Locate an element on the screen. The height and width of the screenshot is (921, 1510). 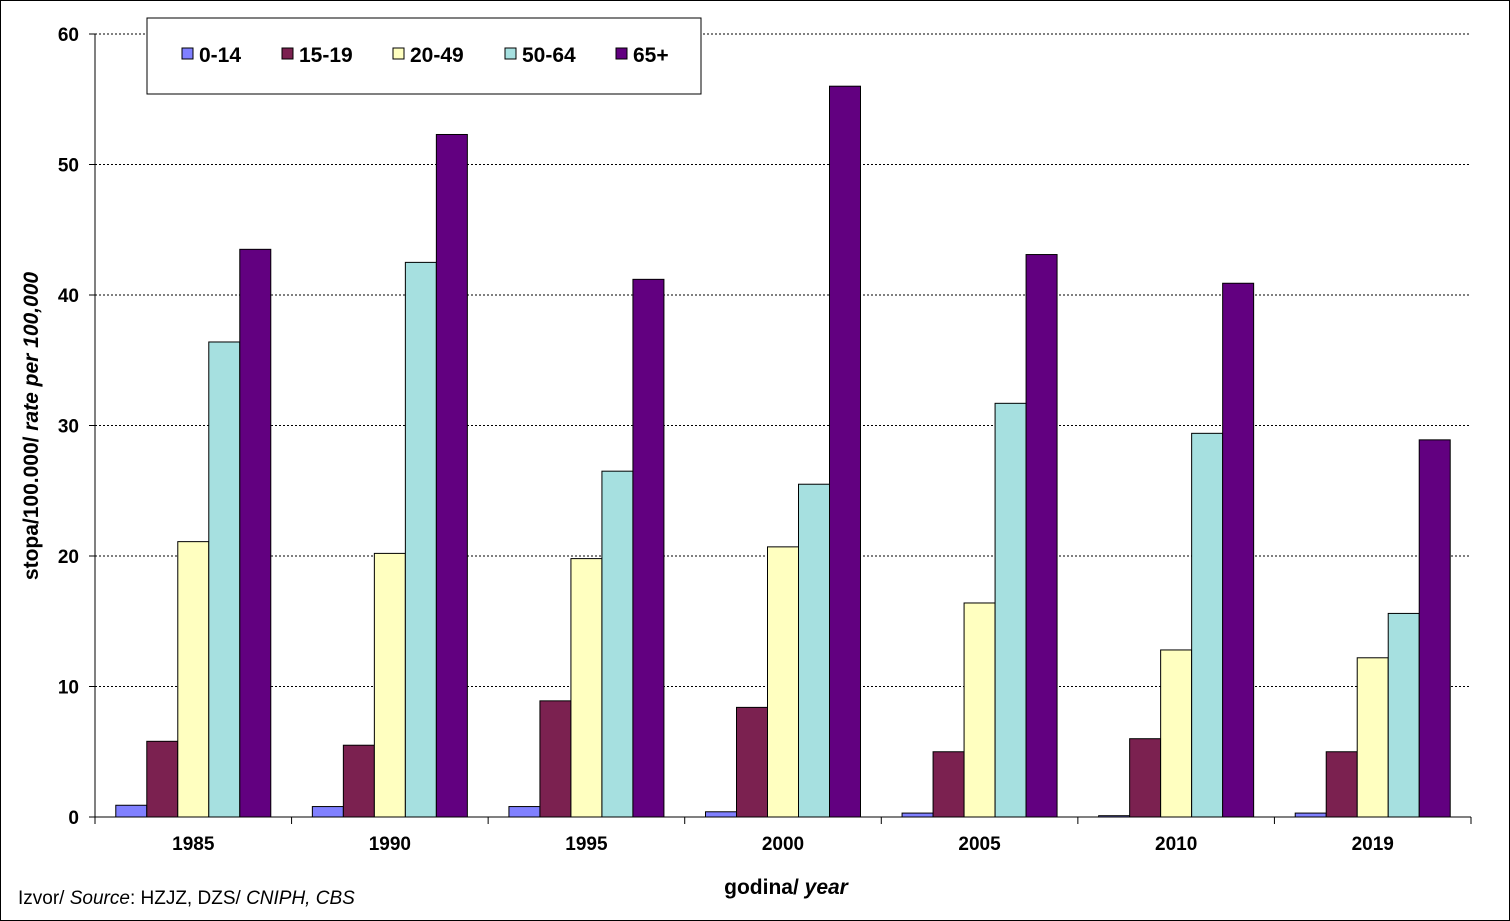
y-tick-label: 30 is located at coordinates (68, 427).